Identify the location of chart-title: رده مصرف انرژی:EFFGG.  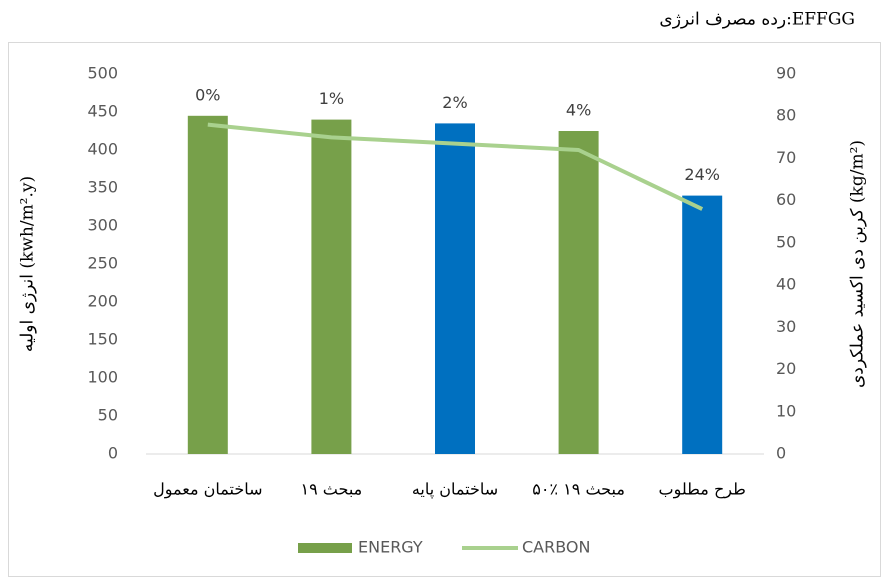
(757, 20).